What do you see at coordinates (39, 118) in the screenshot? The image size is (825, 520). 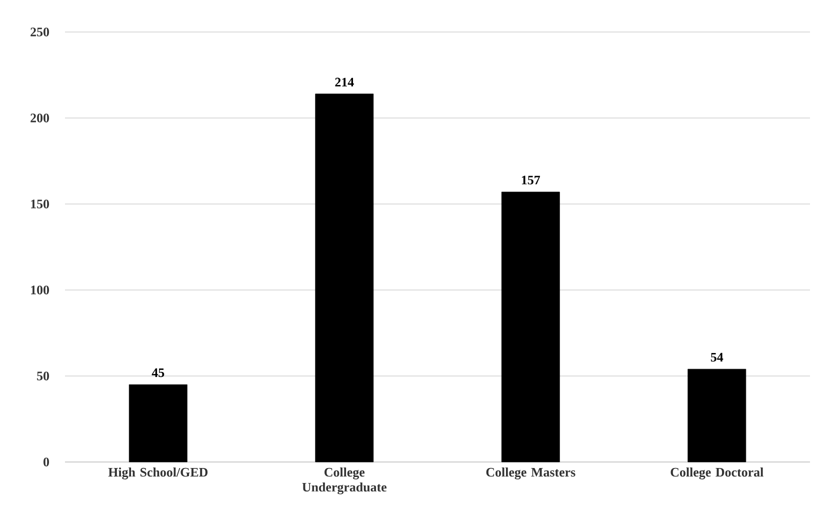 I see `y-tick-label: 200` at bounding box center [39, 118].